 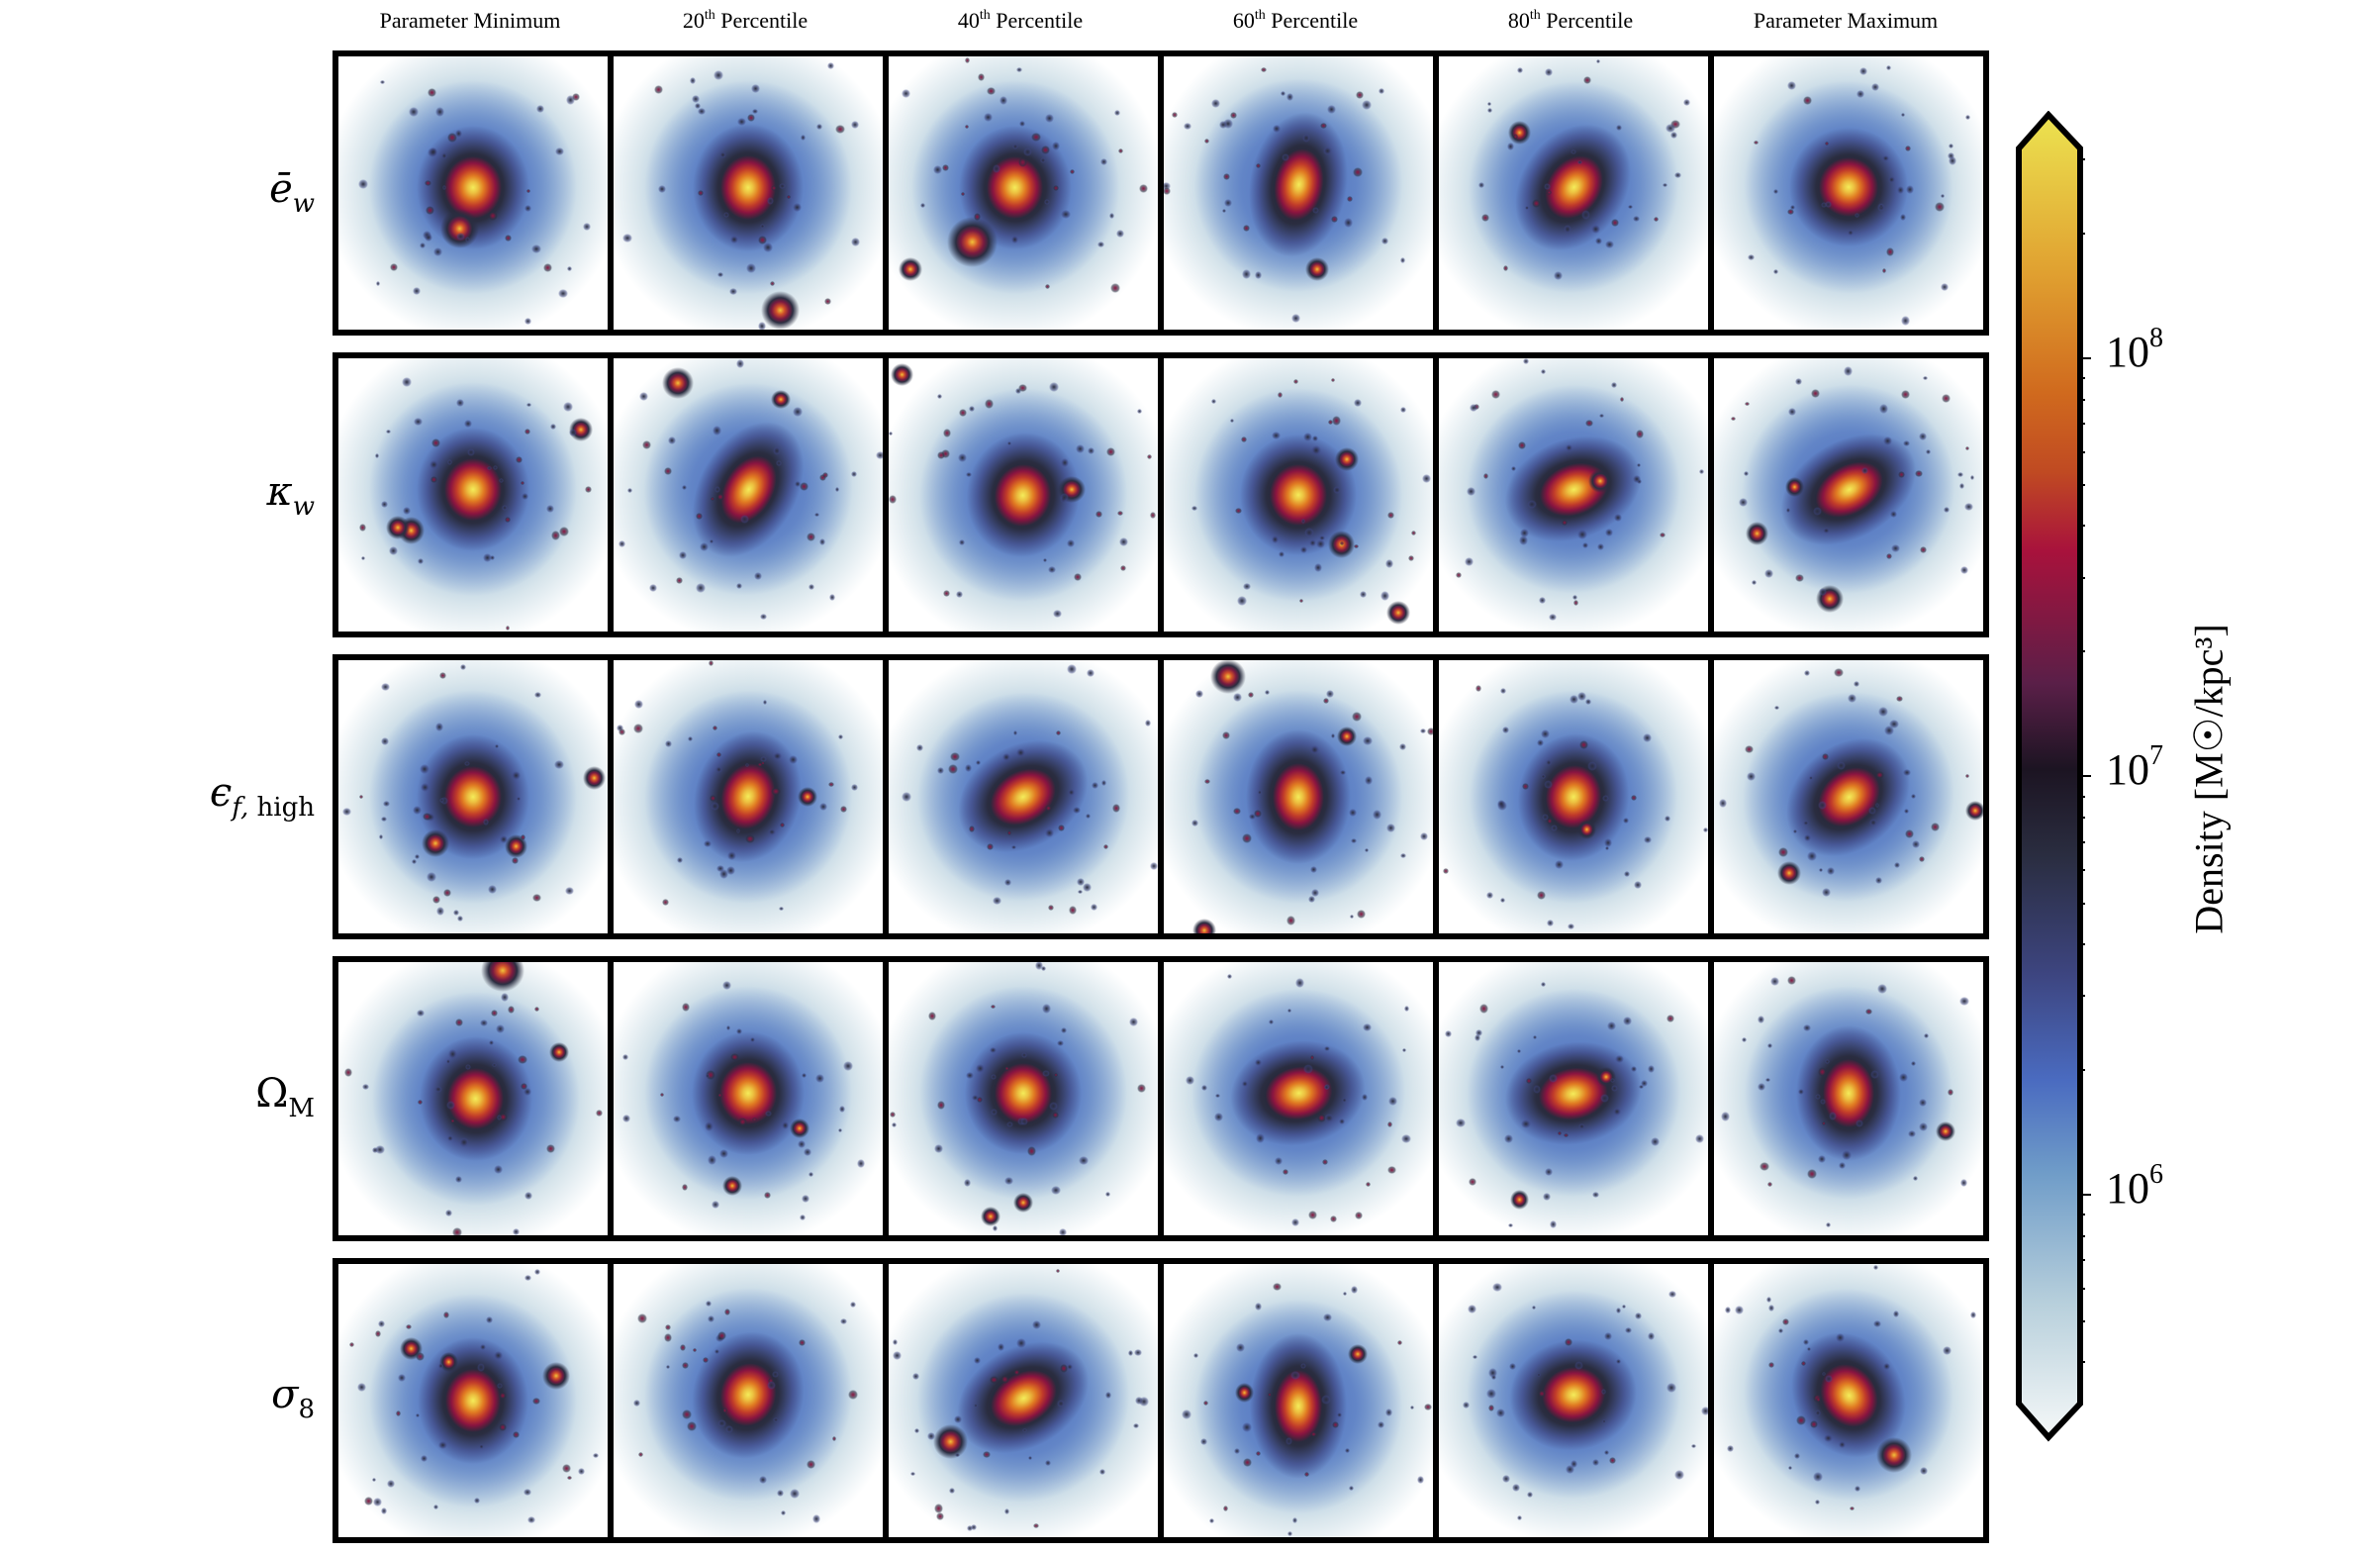 What do you see at coordinates (1298, 1093) in the screenshot?
I see `halo-dark-shell` at bounding box center [1298, 1093].